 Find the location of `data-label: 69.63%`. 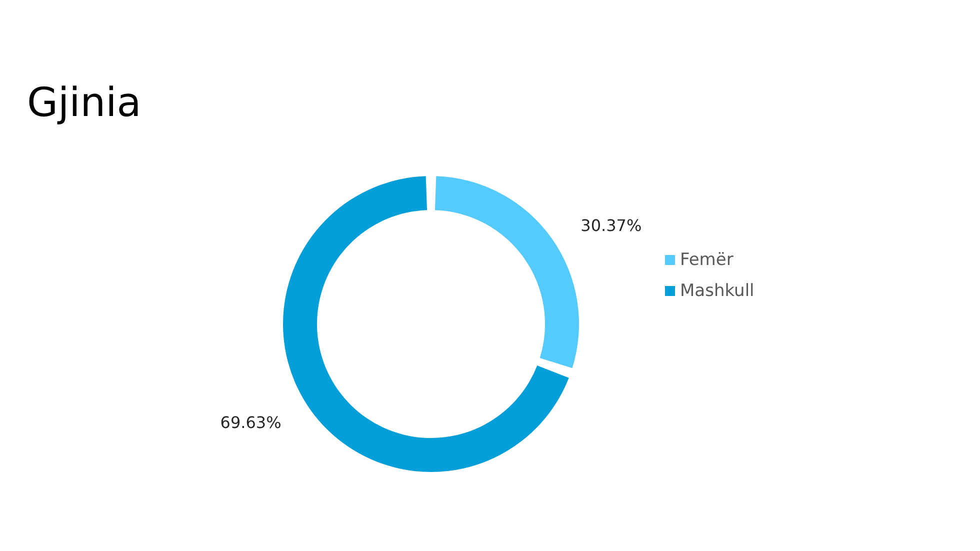

data-label: 69.63% is located at coordinates (251, 422).